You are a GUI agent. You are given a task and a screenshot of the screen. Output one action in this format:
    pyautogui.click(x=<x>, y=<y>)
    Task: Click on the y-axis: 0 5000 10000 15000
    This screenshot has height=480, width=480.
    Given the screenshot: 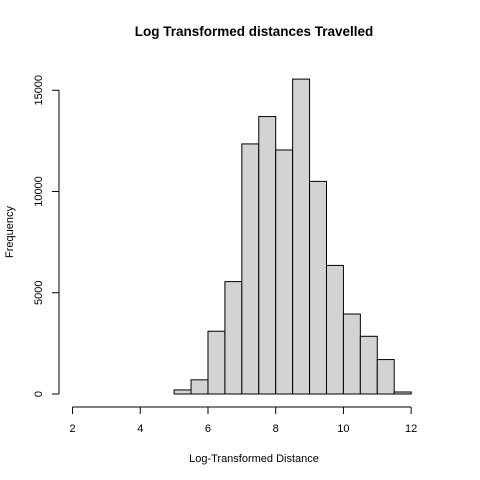 What is the action you would take?
    pyautogui.click(x=46, y=236)
    